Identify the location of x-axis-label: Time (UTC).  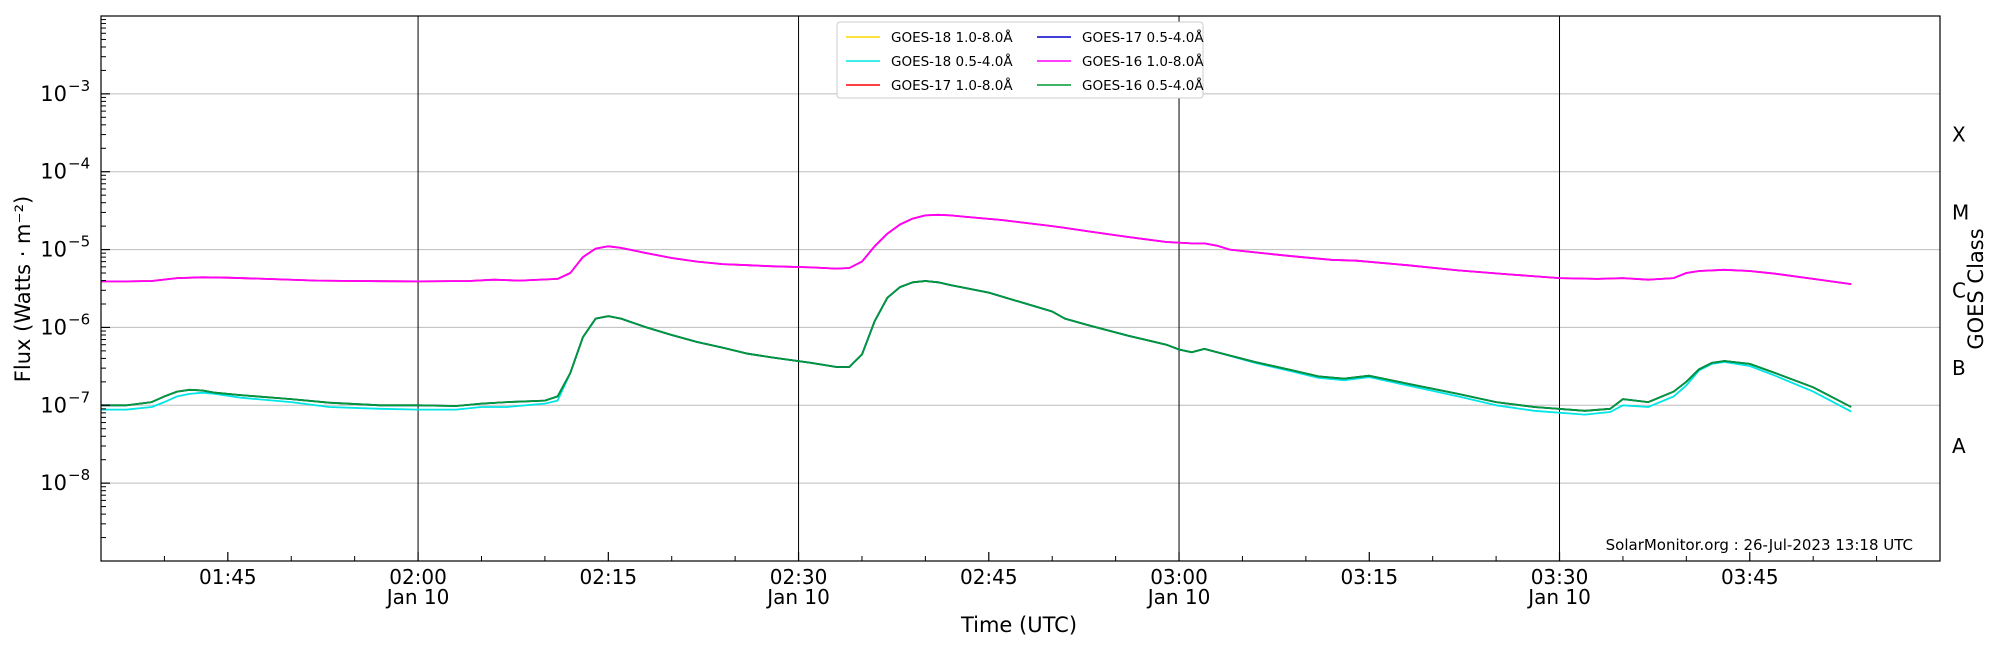
(1018, 625).